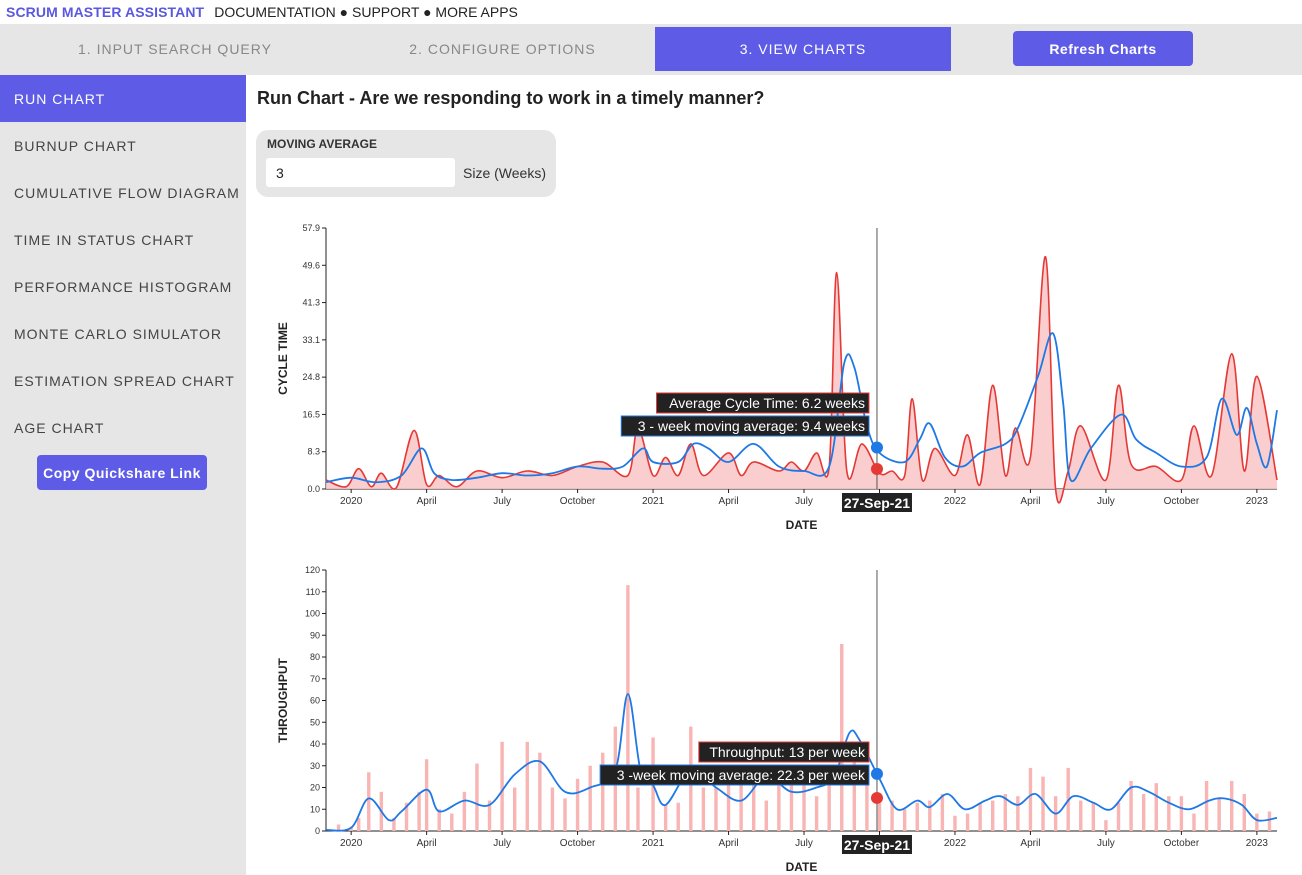 The image size is (1302, 875). I want to click on throughput-y-tick-label: 0, so click(317, 831).